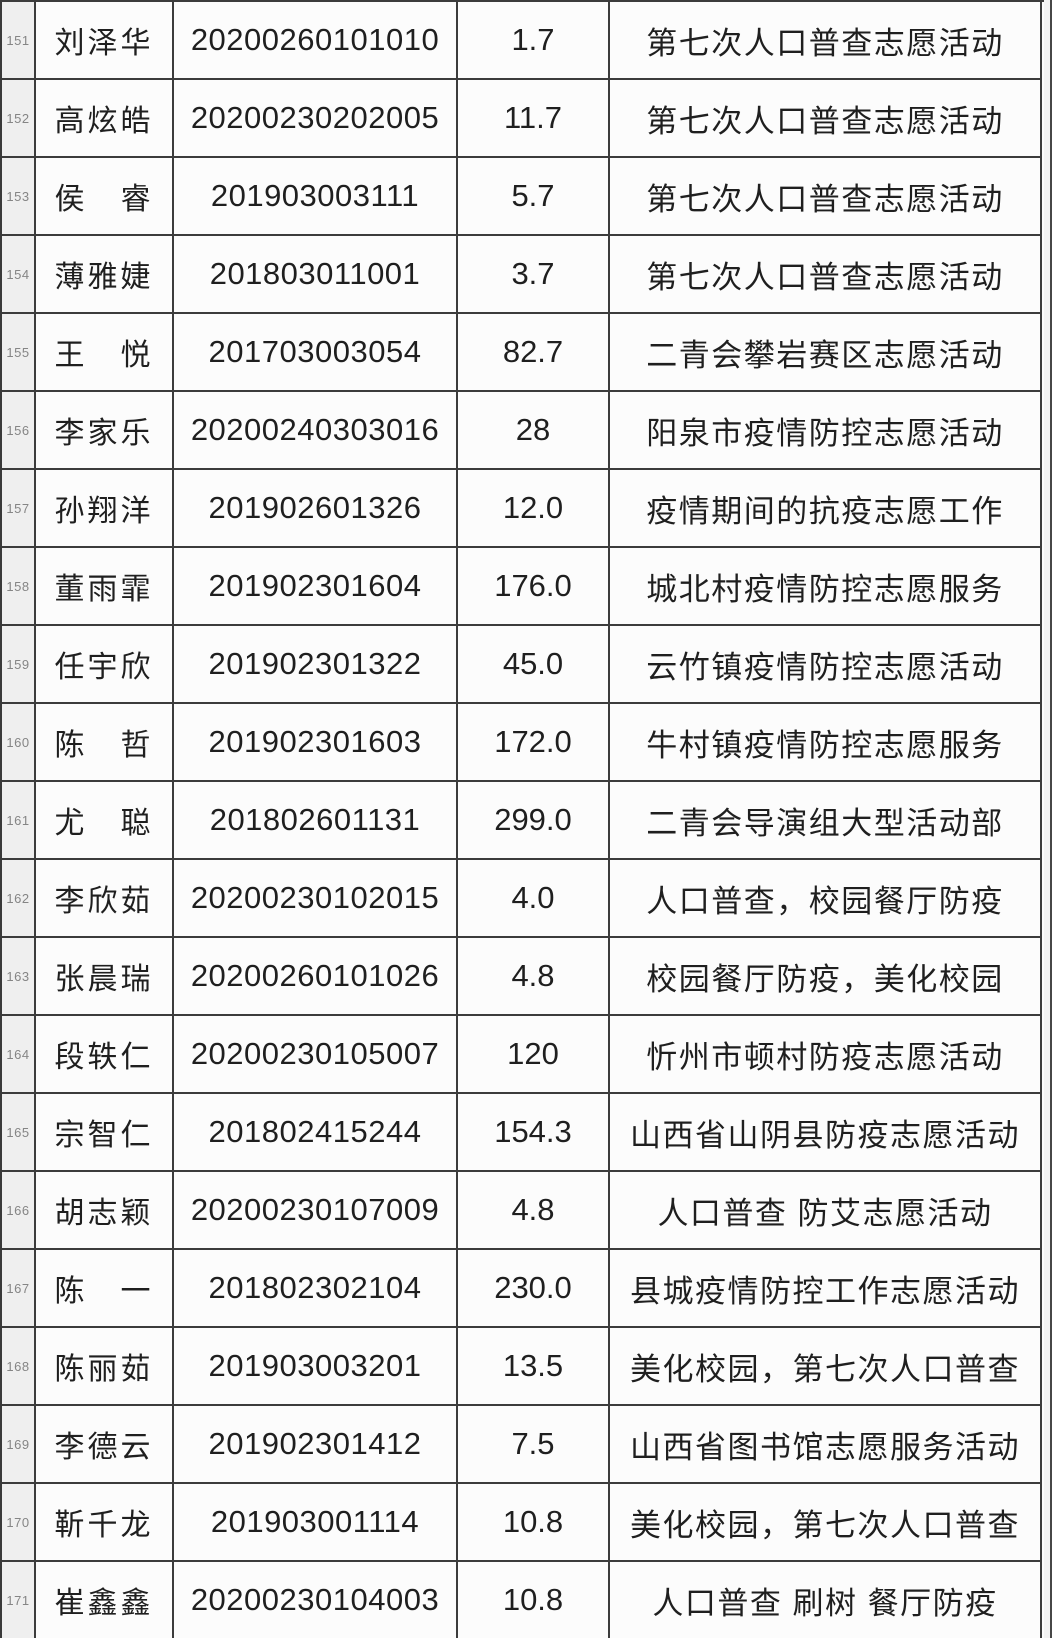 The image size is (1052, 1638). What do you see at coordinates (105, 197) in the screenshot?
I see `name-cell: 侯 睿` at bounding box center [105, 197].